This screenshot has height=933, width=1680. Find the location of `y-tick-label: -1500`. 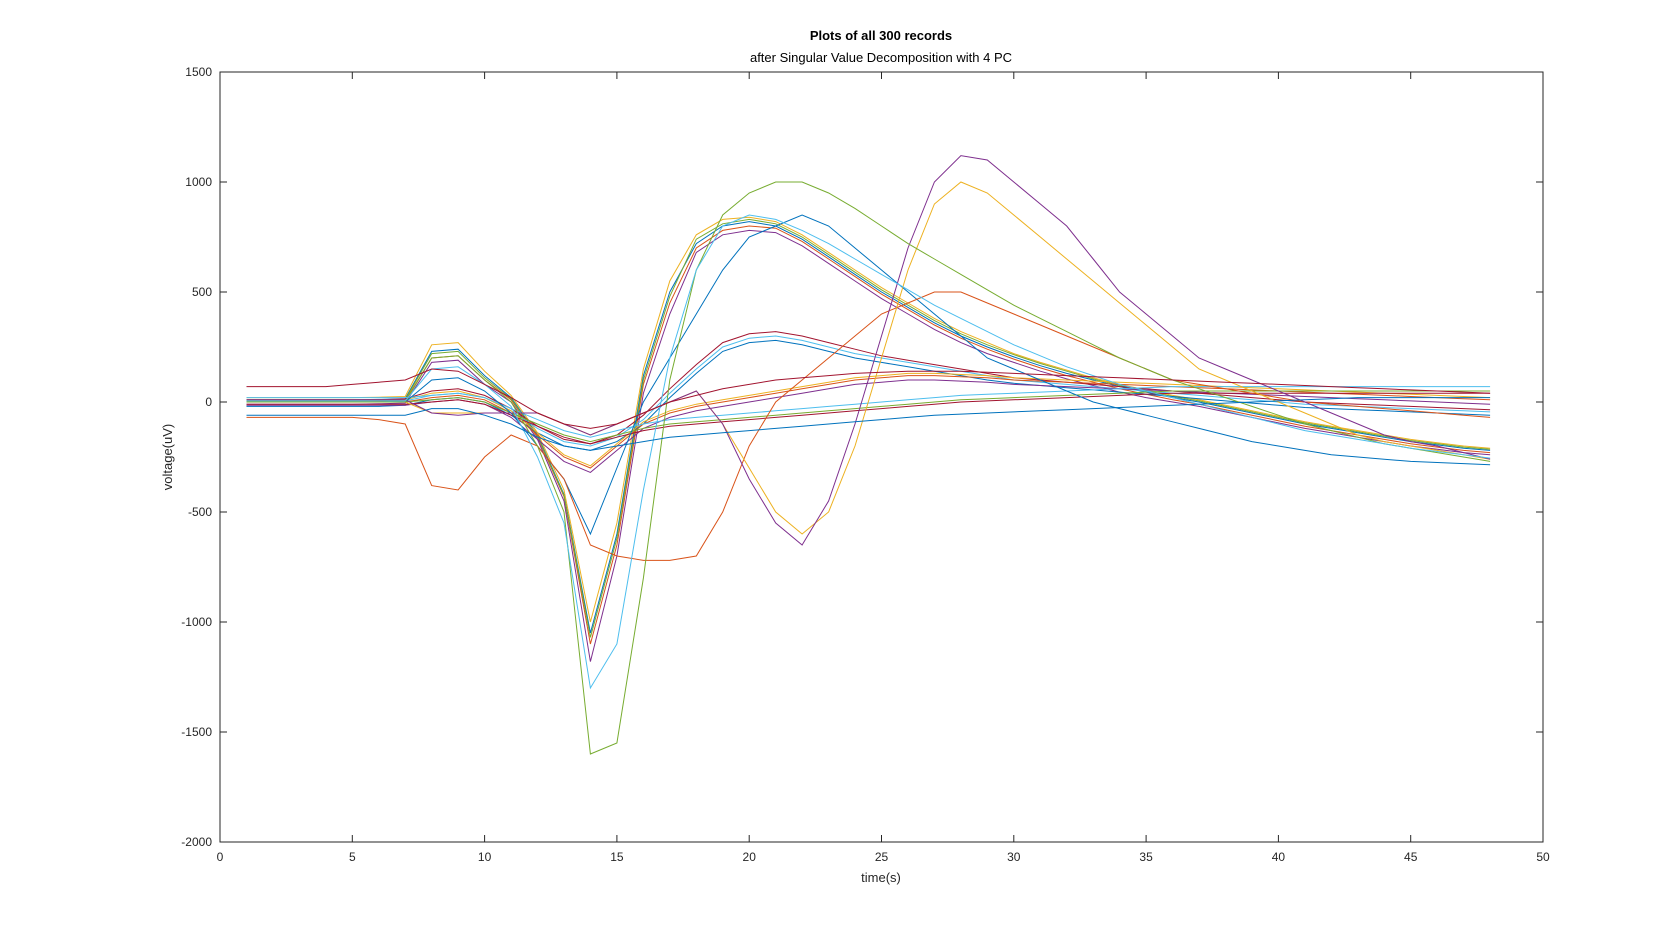

y-tick-label: -1500 is located at coordinates (196, 732).